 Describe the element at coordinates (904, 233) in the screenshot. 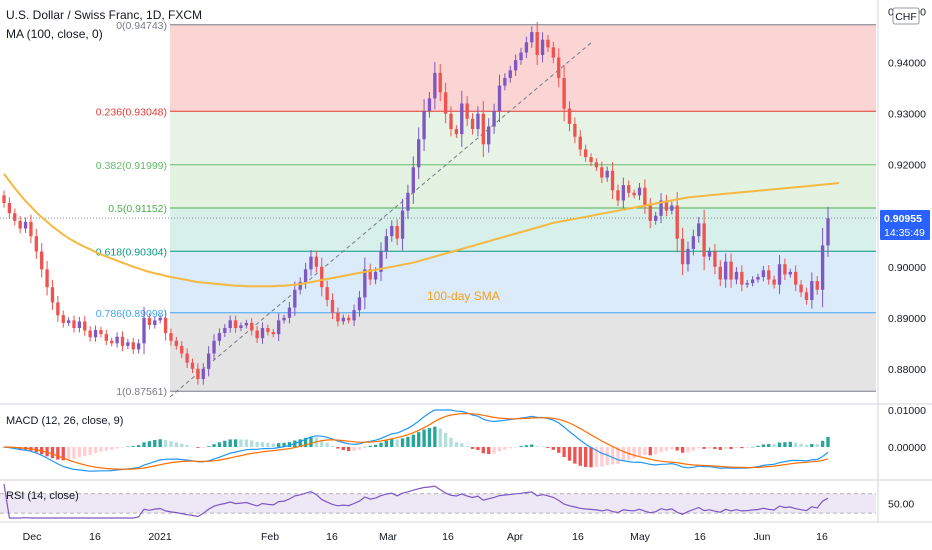

I see `last-price-countdown: 14:35:49` at that location.